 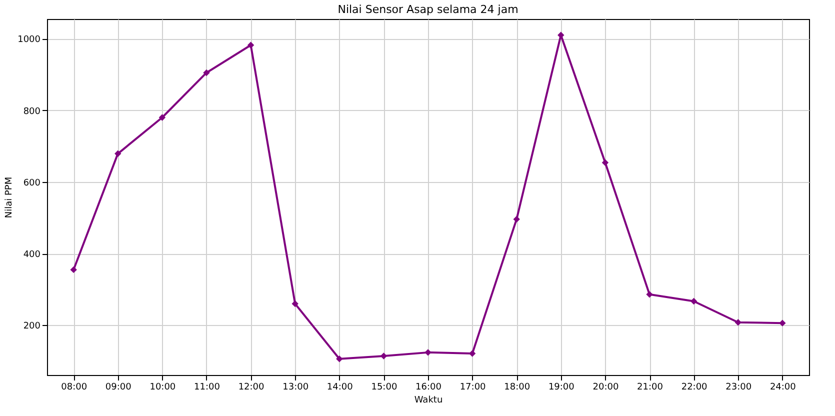 I want to click on x-tick-label: 15:00, so click(x=384, y=387).